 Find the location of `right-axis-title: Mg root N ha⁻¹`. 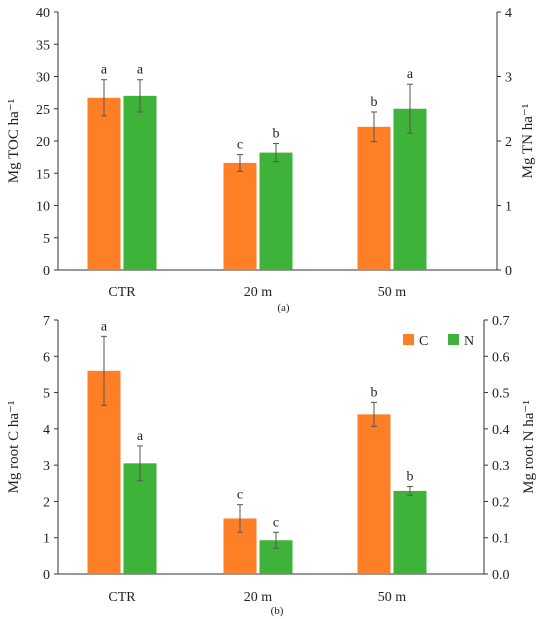

right-axis-title: Mg root N ha⁻¹ is located at coordinates (529, 447).